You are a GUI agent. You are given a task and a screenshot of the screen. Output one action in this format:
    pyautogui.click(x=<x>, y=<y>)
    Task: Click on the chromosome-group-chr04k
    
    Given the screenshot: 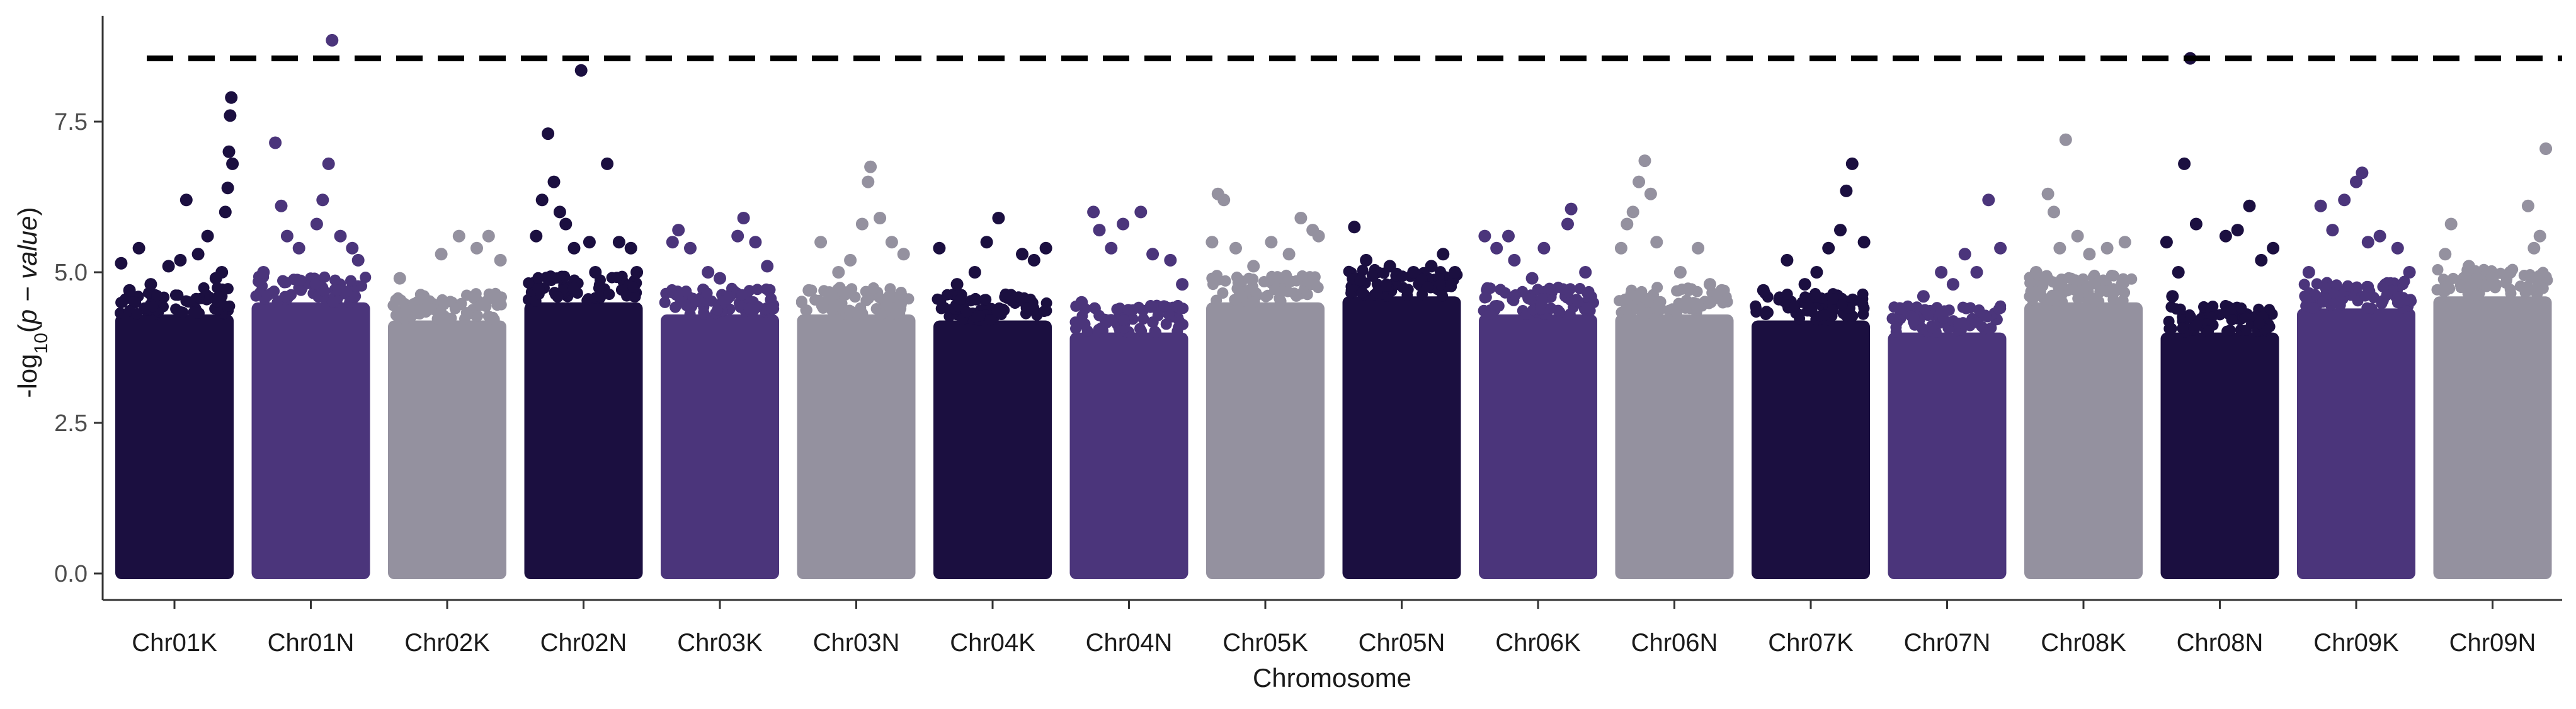 What is the action you would take?
    pyautogui.click(x=992, y=395)
    